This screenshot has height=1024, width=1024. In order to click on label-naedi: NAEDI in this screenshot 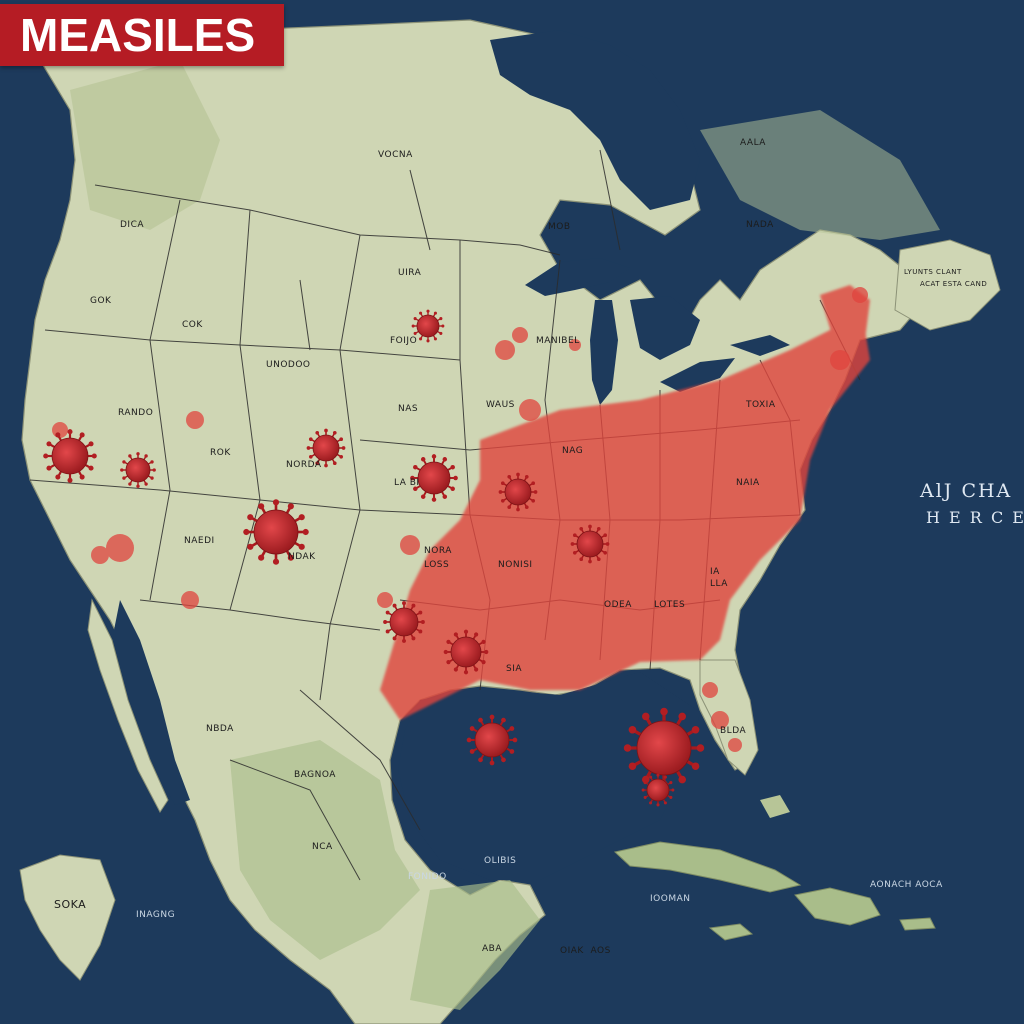, I will do `click(199, 541)`.